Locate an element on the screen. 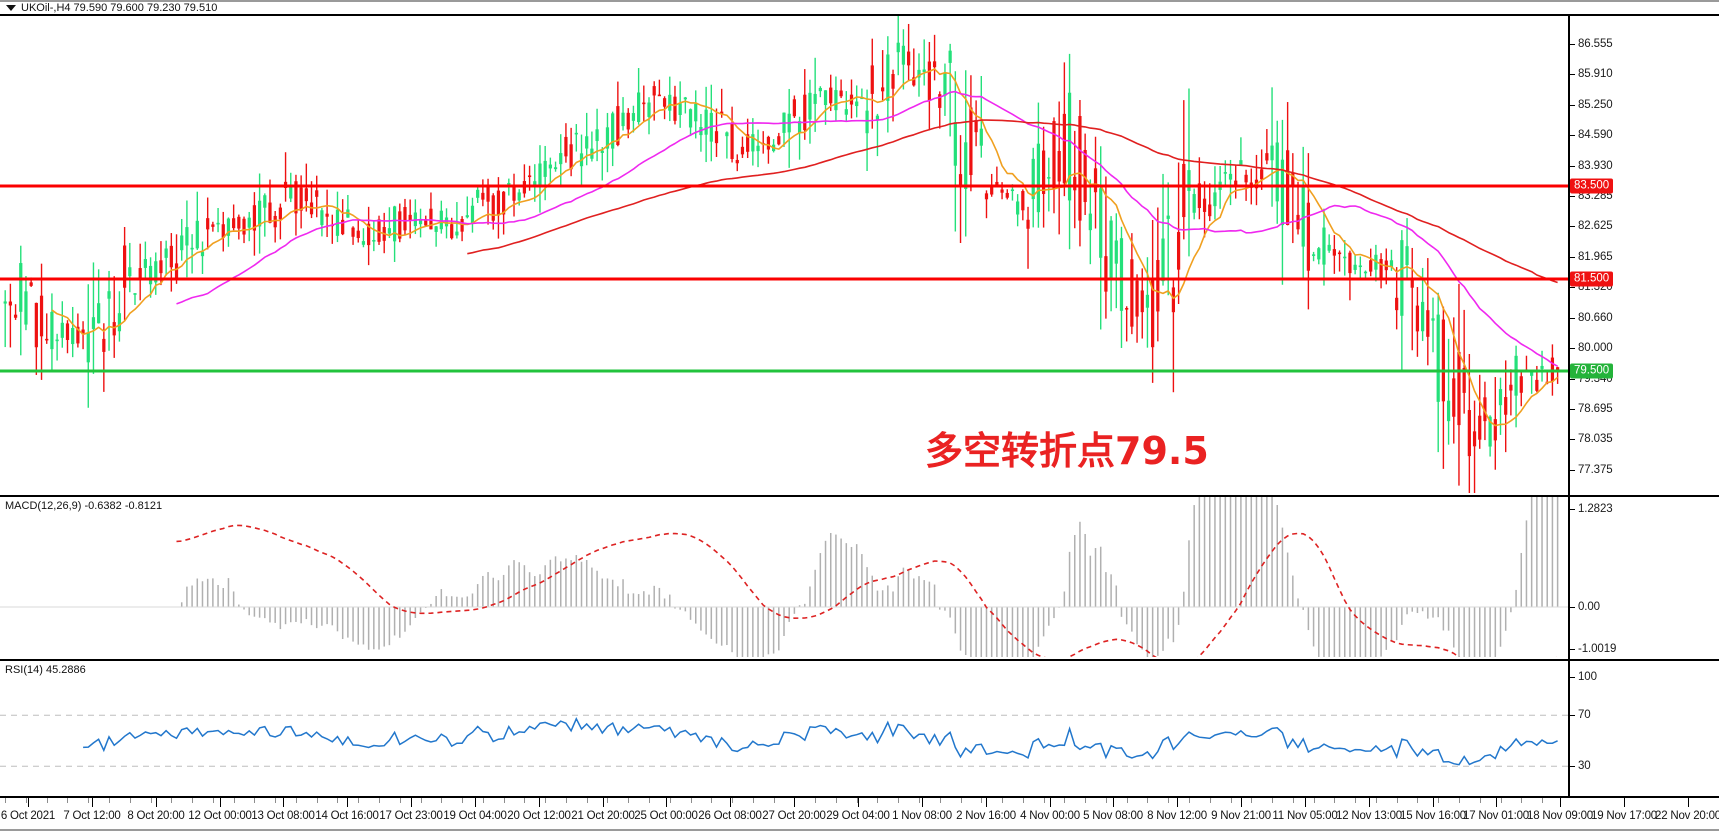 The image size is (1719, 833). time-axis-label: 8 Oct 20:00 is located at coordinates (156, 816).